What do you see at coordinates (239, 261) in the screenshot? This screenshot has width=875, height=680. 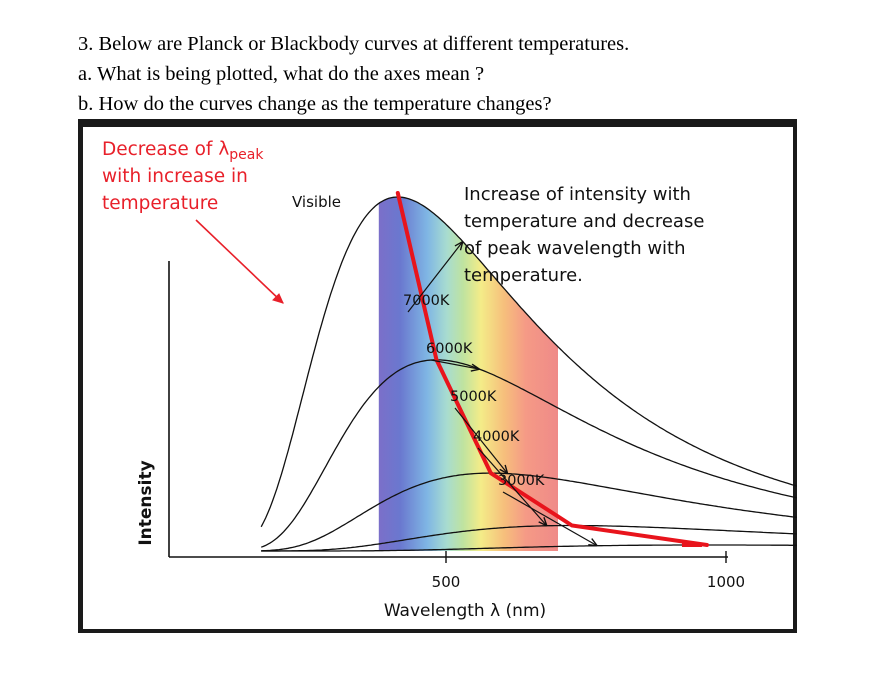 I see `peak-shift-arrow` at bounding box center [239, 261].